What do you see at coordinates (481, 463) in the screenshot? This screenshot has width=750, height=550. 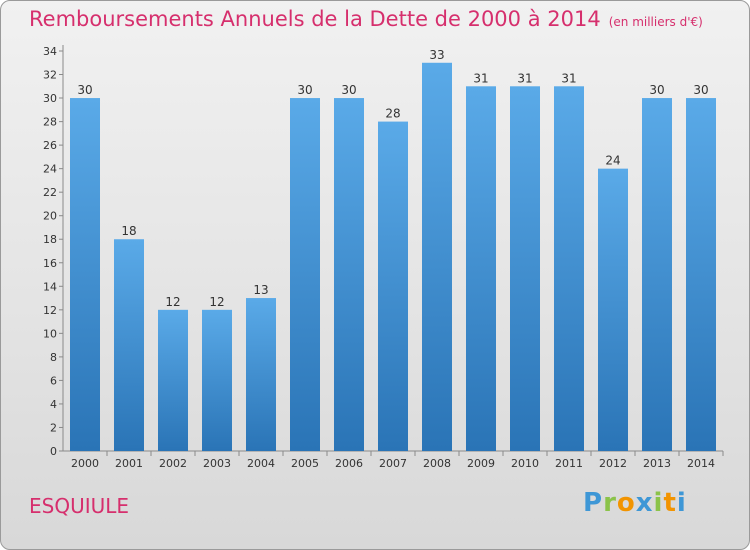 I see `x-tick-label: 2009` at bounding box center [481, 463].